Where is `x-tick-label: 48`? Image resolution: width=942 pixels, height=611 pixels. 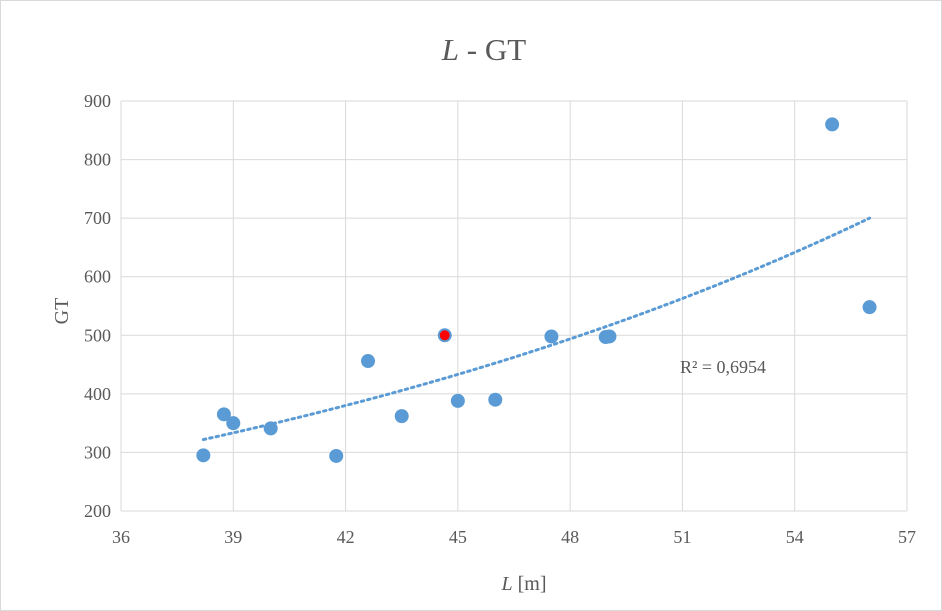
x-tick-label: 48 is located at coordinates (570, 537).